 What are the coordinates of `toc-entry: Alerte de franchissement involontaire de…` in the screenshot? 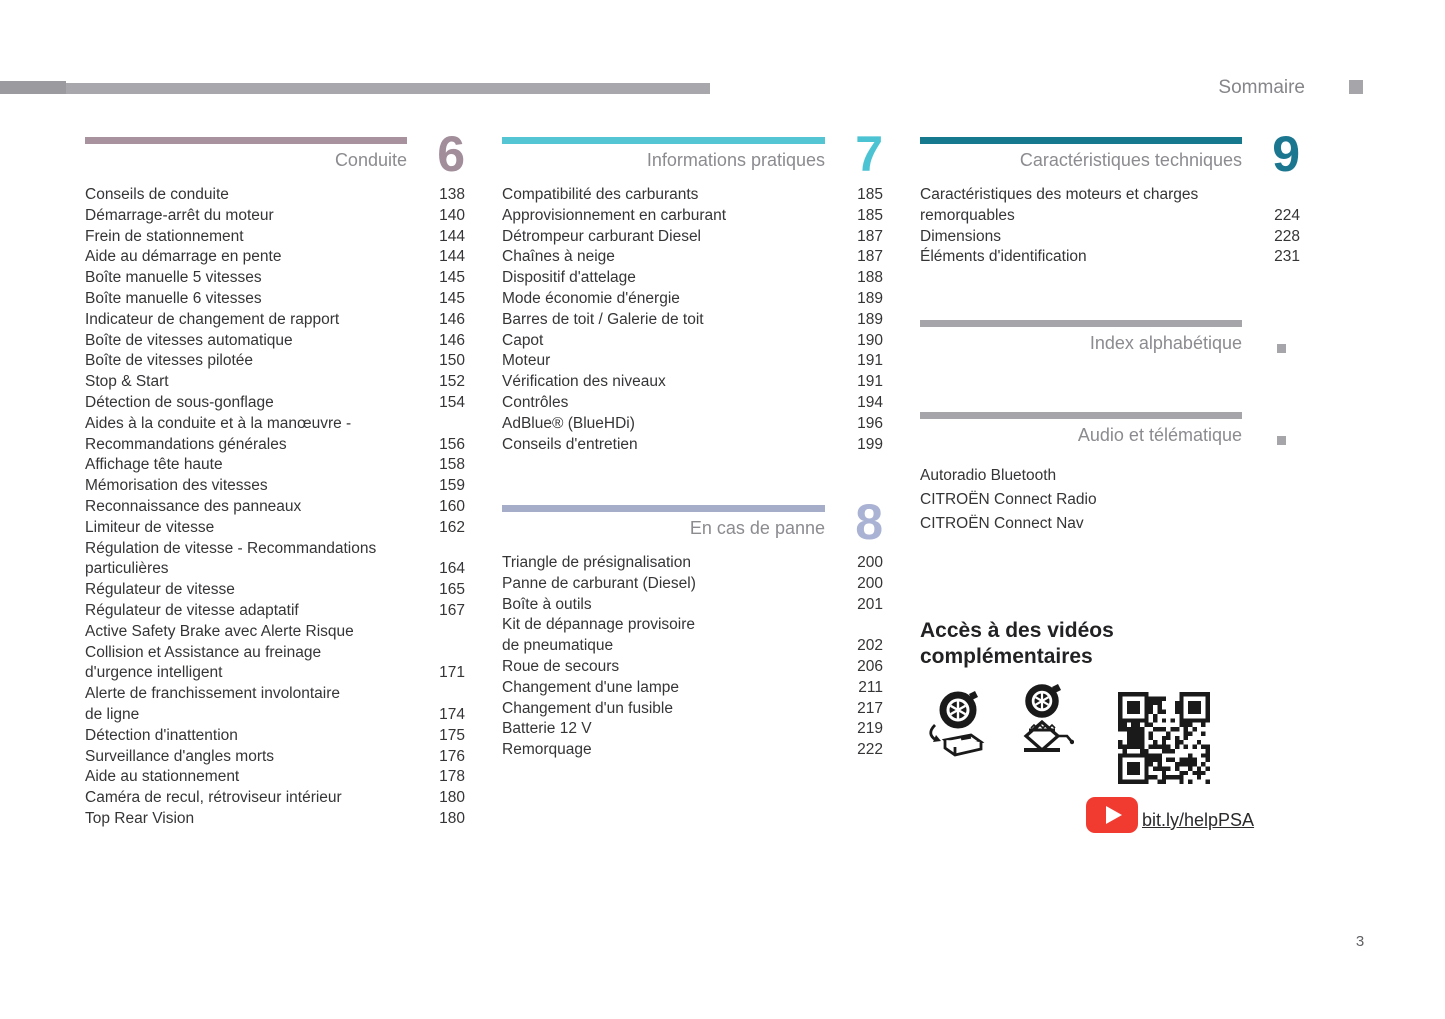 It's located at (275, 705).